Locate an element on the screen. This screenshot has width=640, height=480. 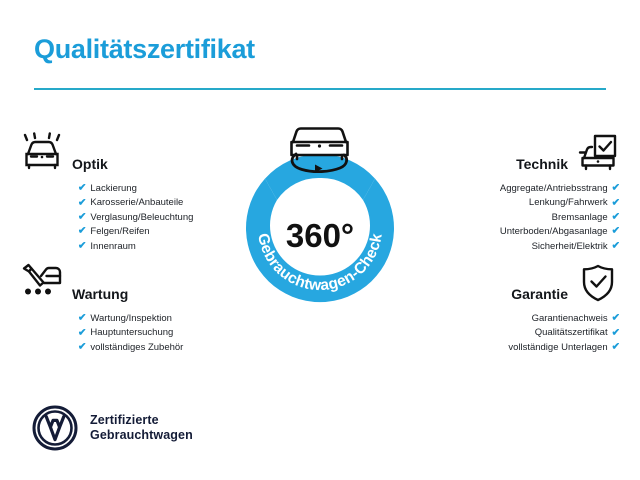
list-item: ✔ Wartung/Inspektion is located at coordinates (159, 319).